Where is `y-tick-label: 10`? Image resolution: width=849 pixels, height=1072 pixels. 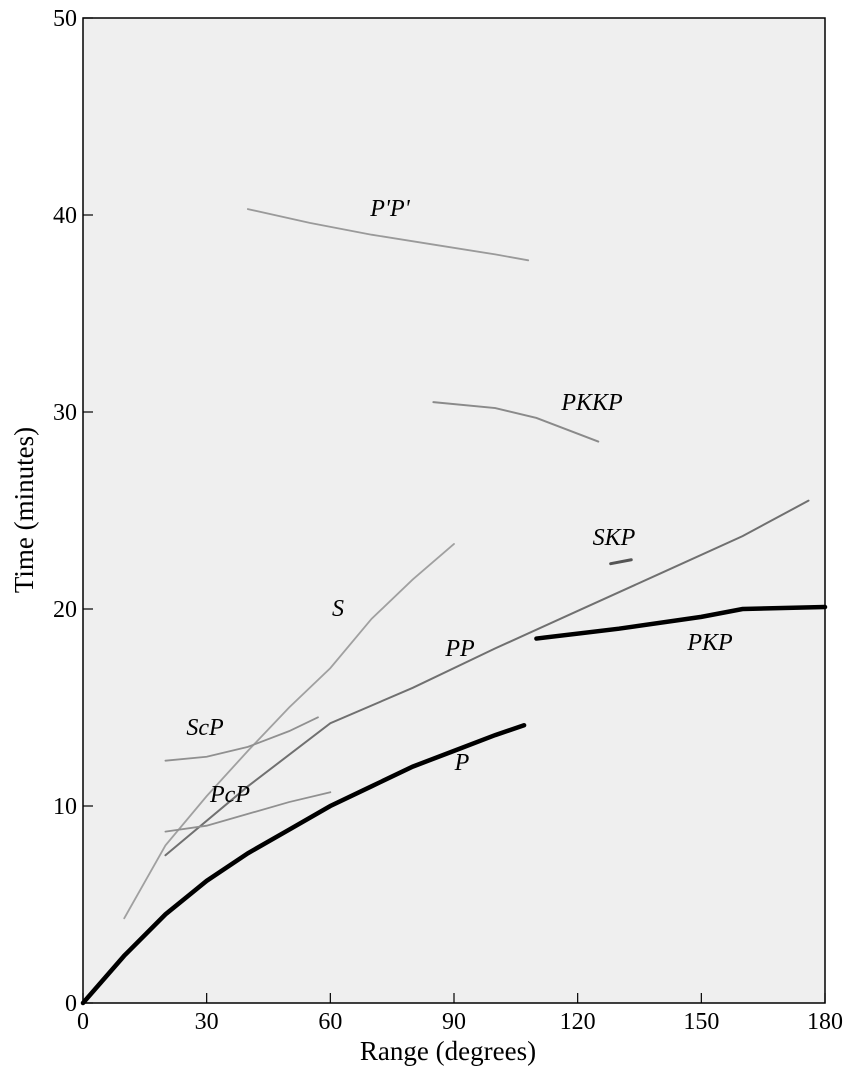
y-tick-label: 10 is located at coordinates (65, 807).